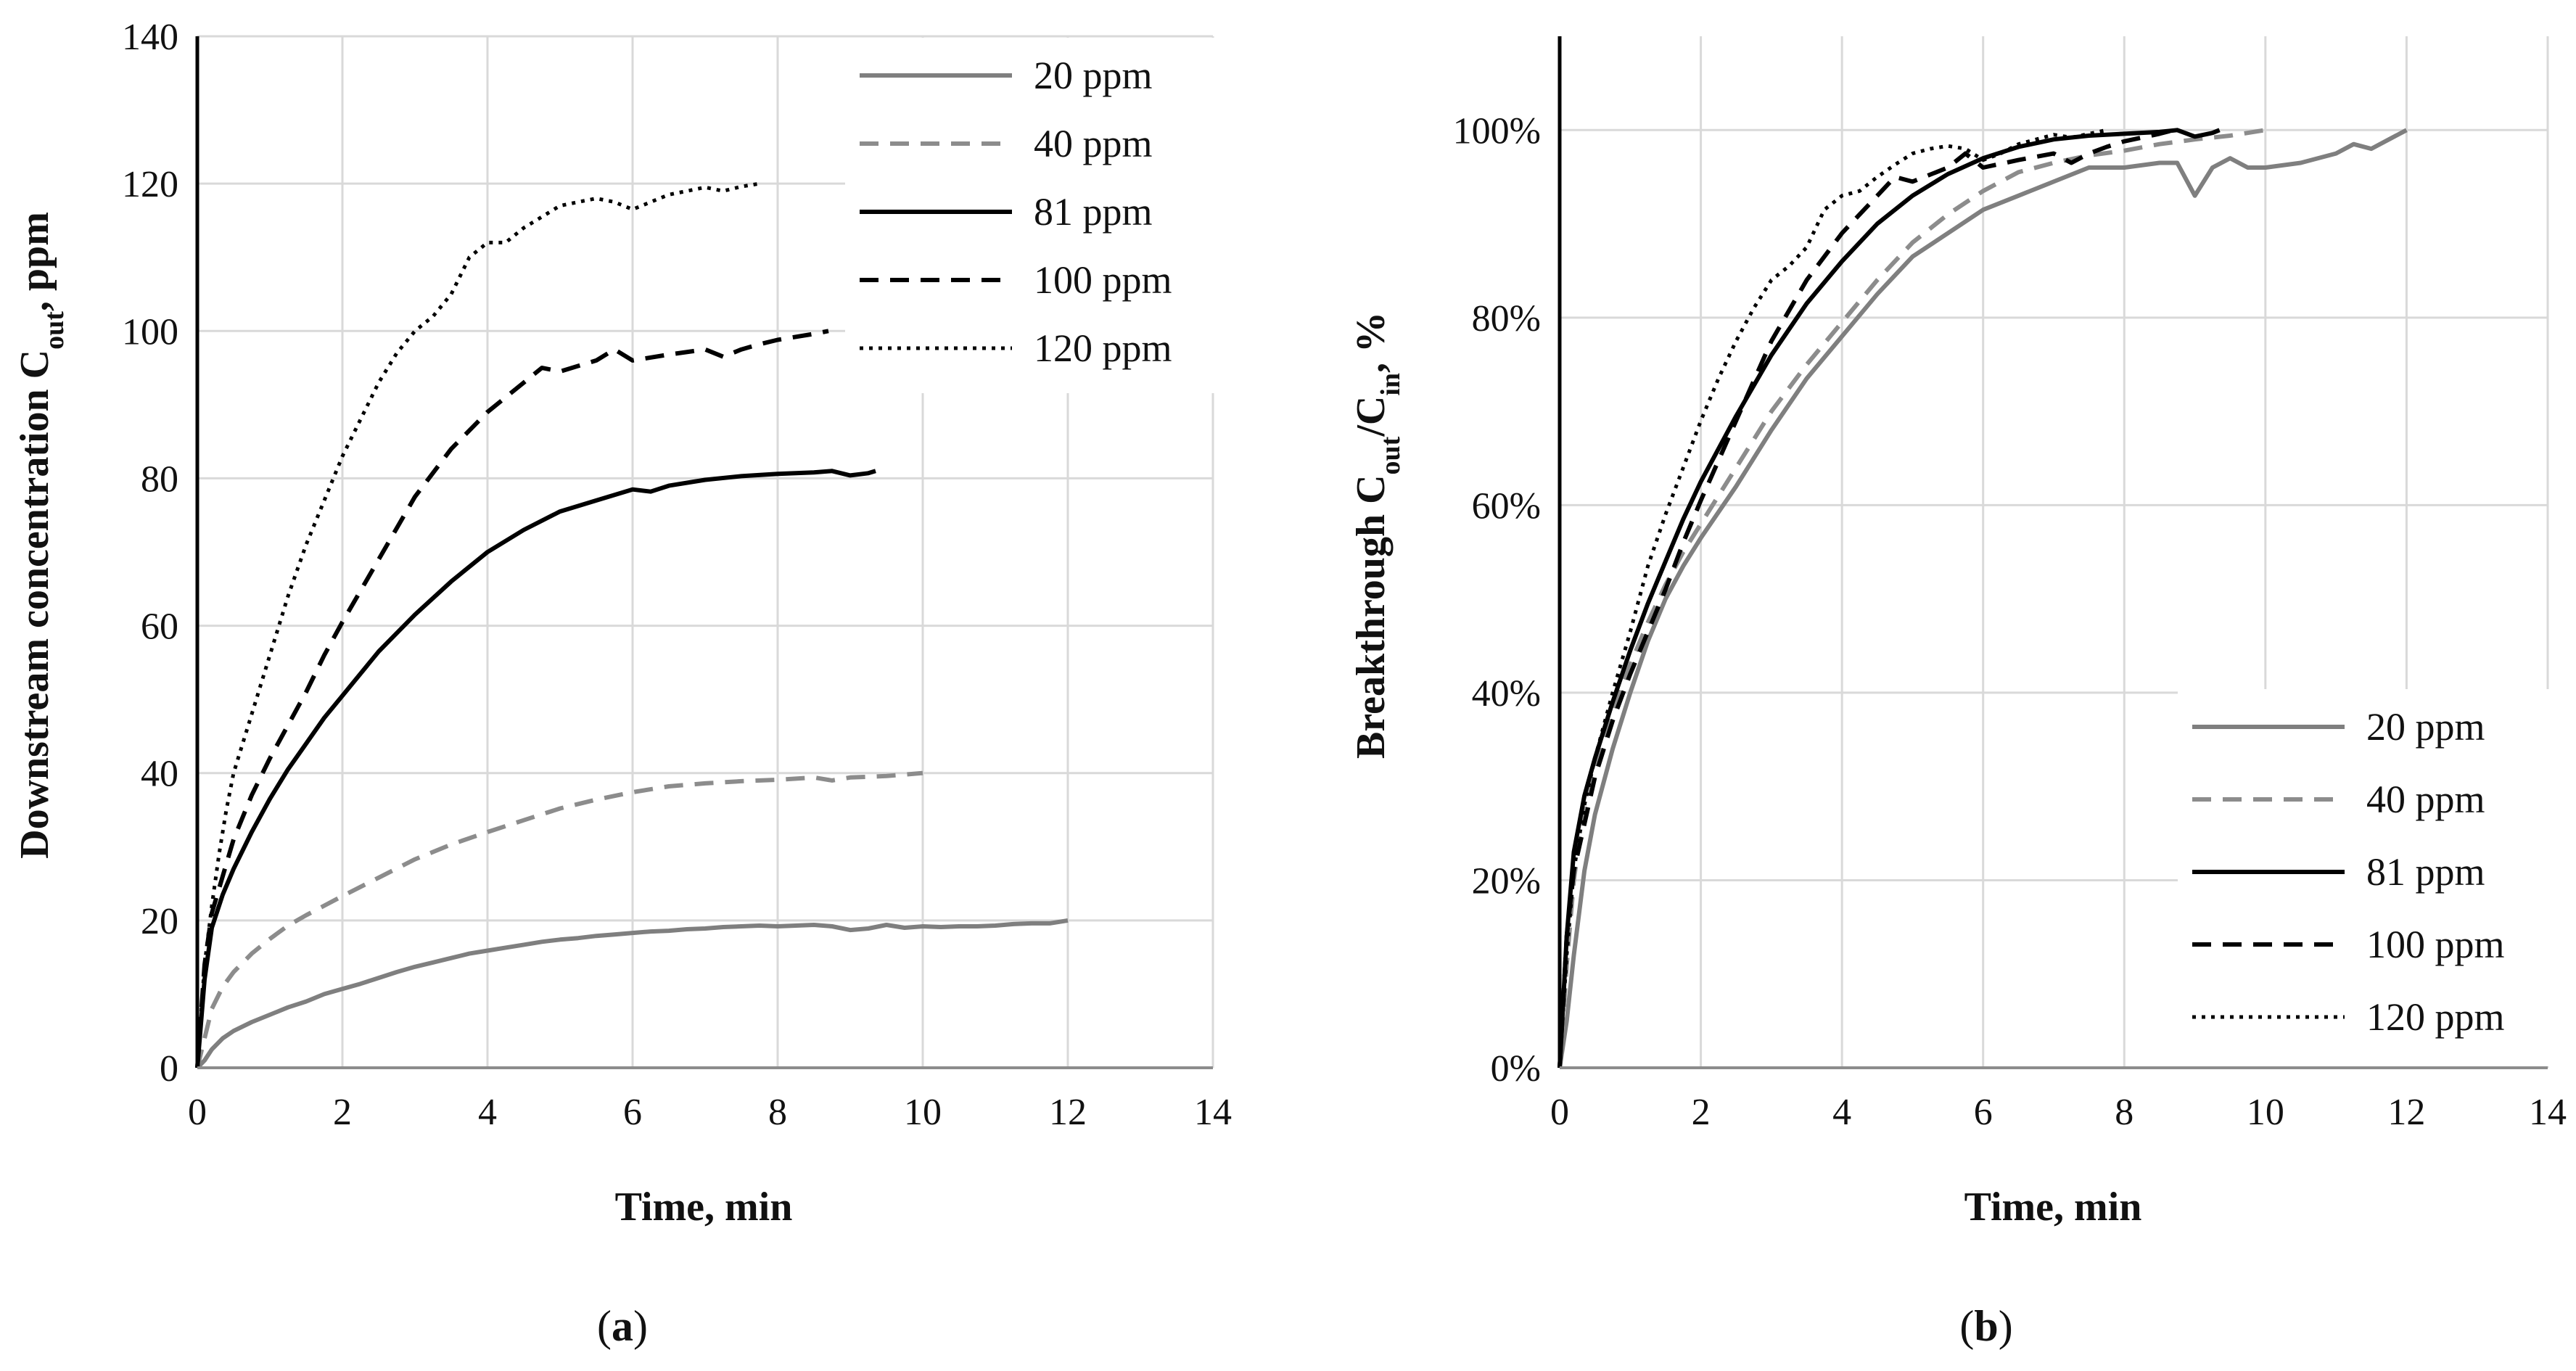  I want to click on panel-a-x-tick-10: 10, so click(923, 1112).